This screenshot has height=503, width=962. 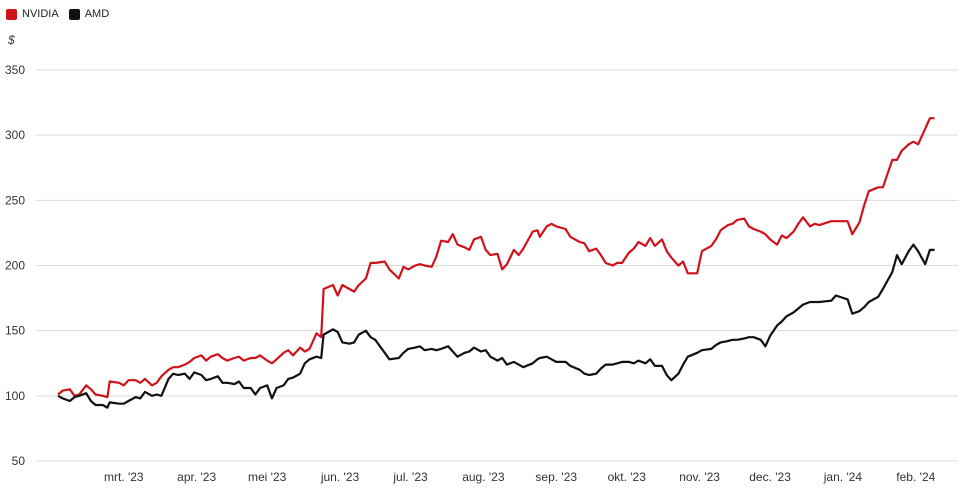 I want to click on x-tick-label: feb. '24, so click(x=915, y=477).